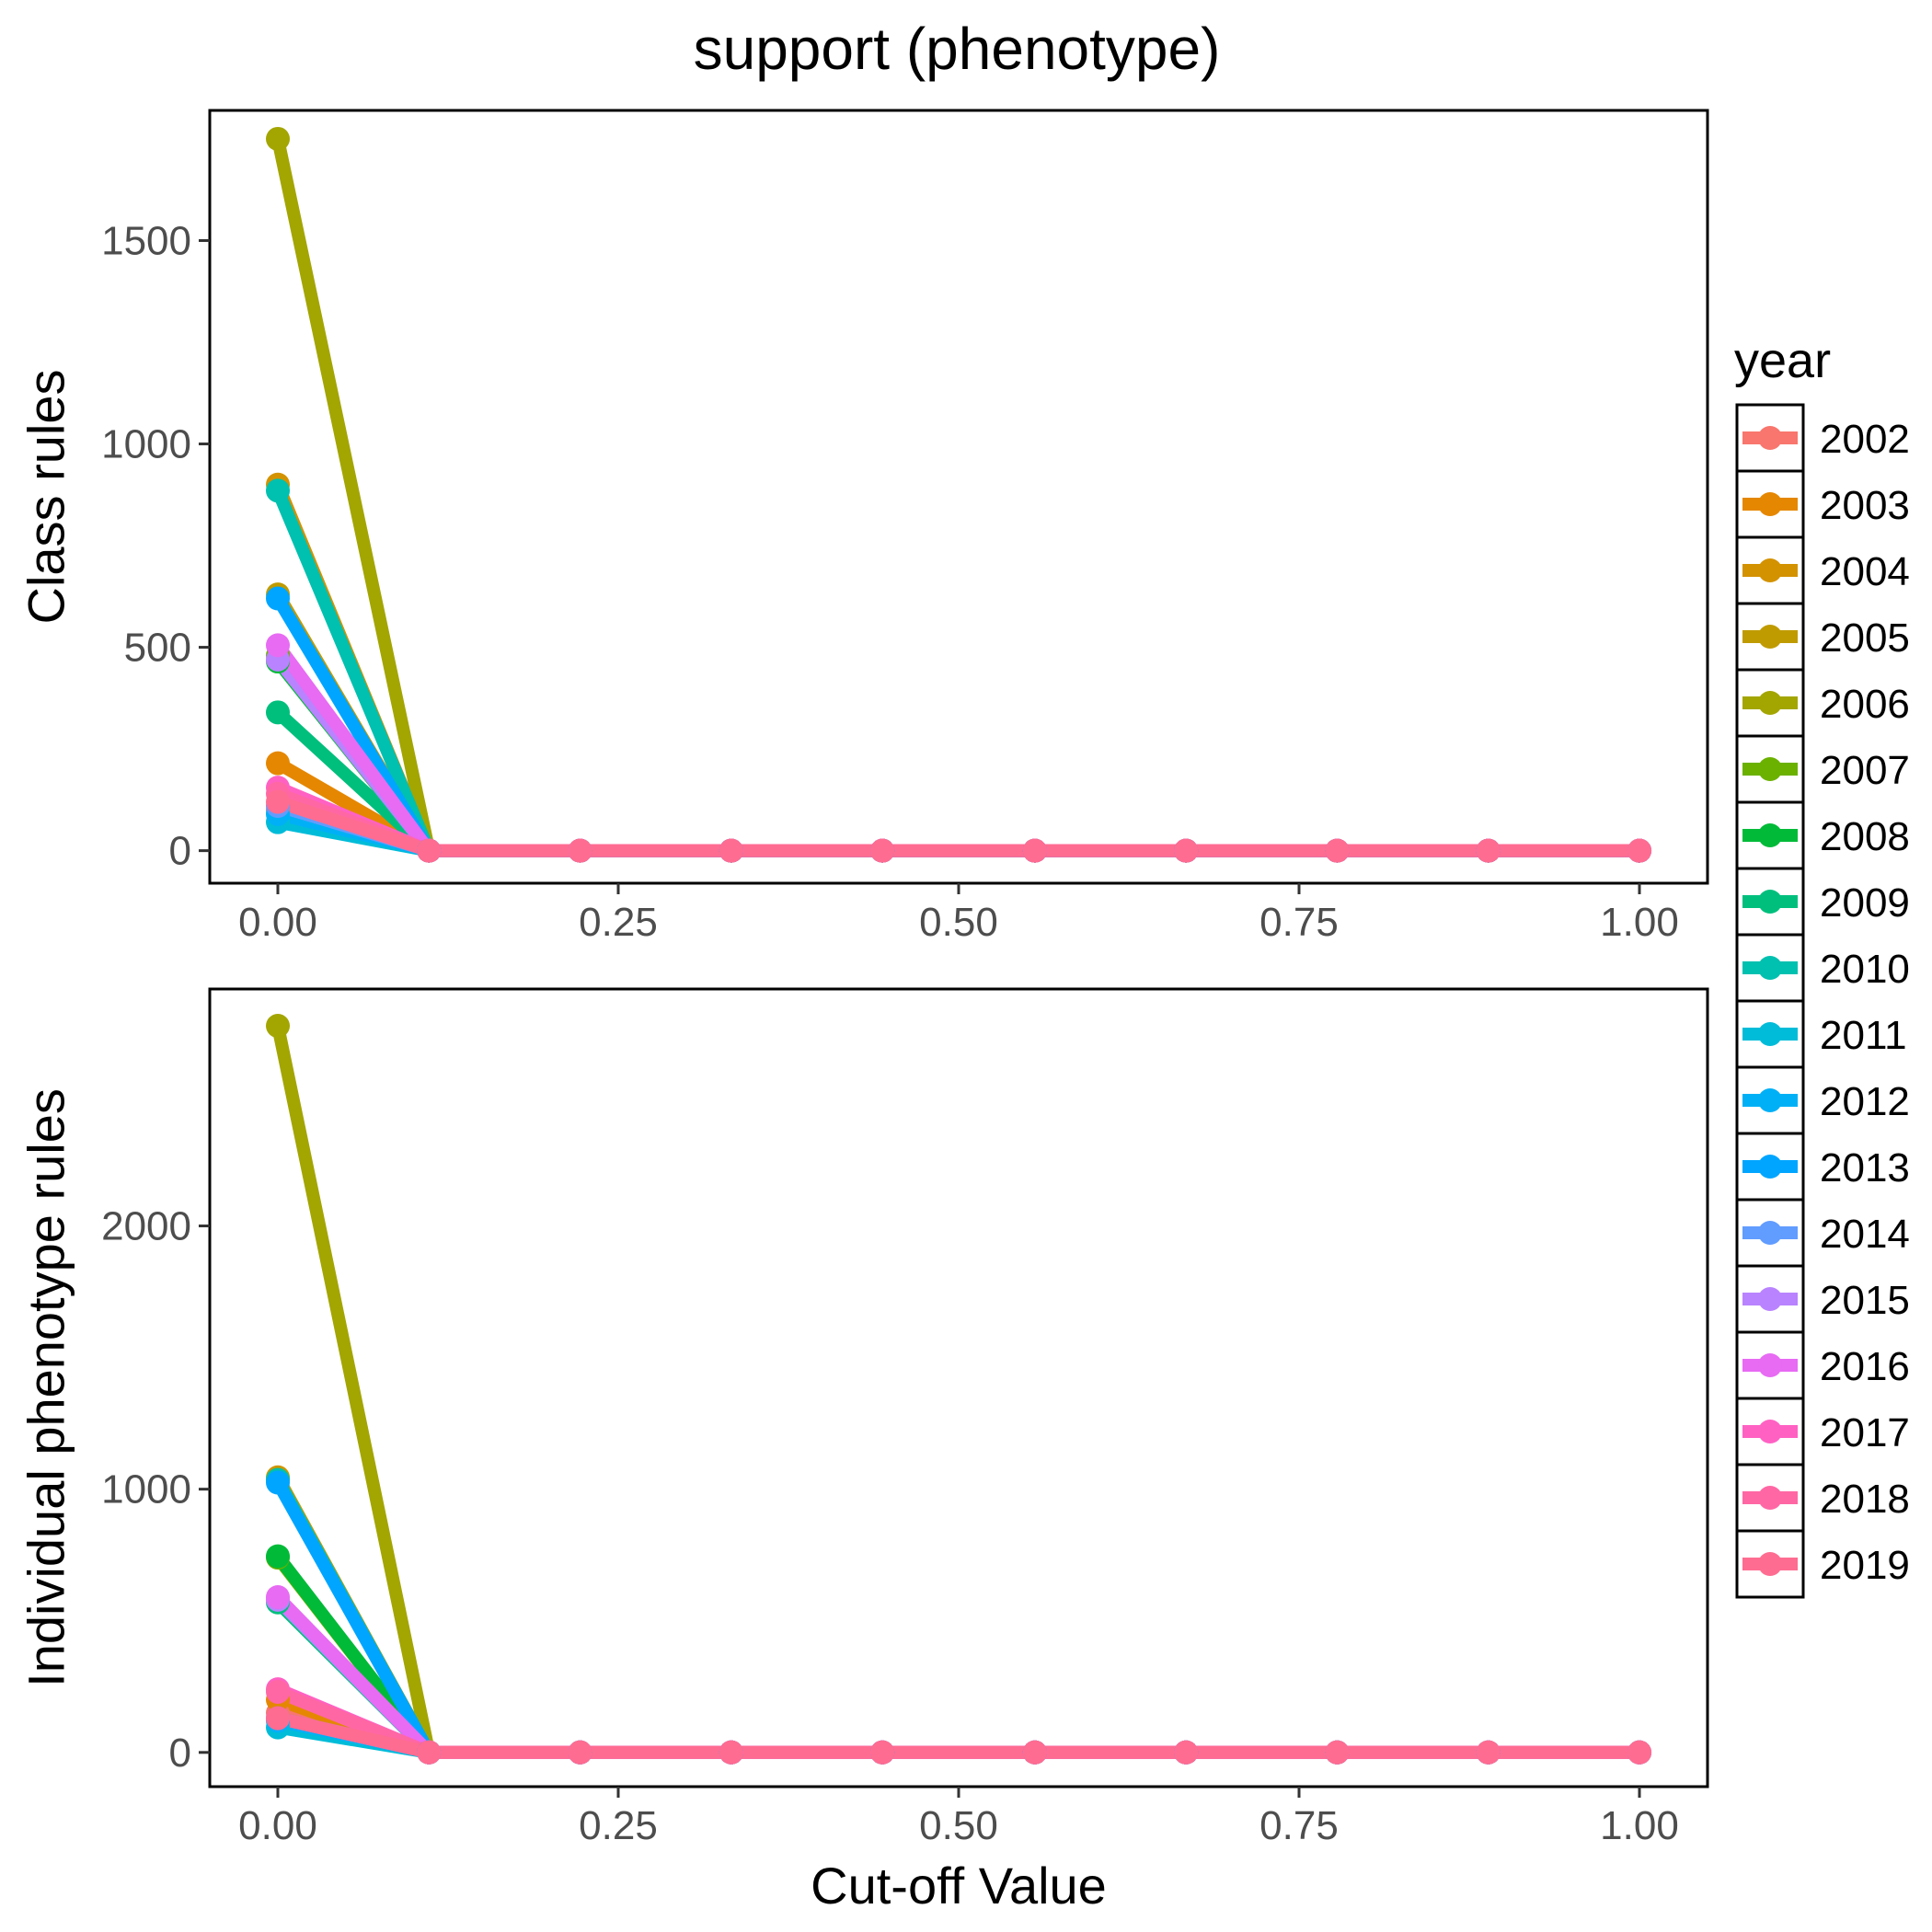 This screenshot has width=1932, height=1932. What do you see at coordinates (278, 1691) in the screenshot?
I see `data-point-2018` at bounding box center [278, 1691].